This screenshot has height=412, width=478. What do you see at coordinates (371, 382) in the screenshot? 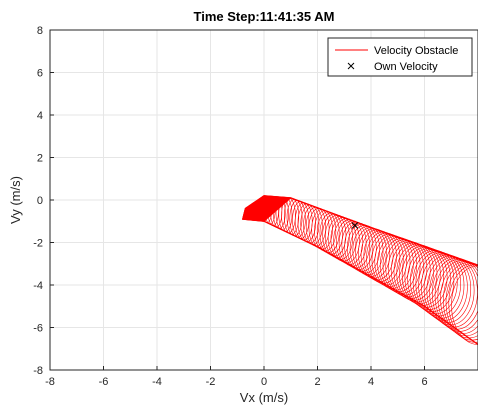
I see `x-tick-label: 4` at bounding box center [371, 382].